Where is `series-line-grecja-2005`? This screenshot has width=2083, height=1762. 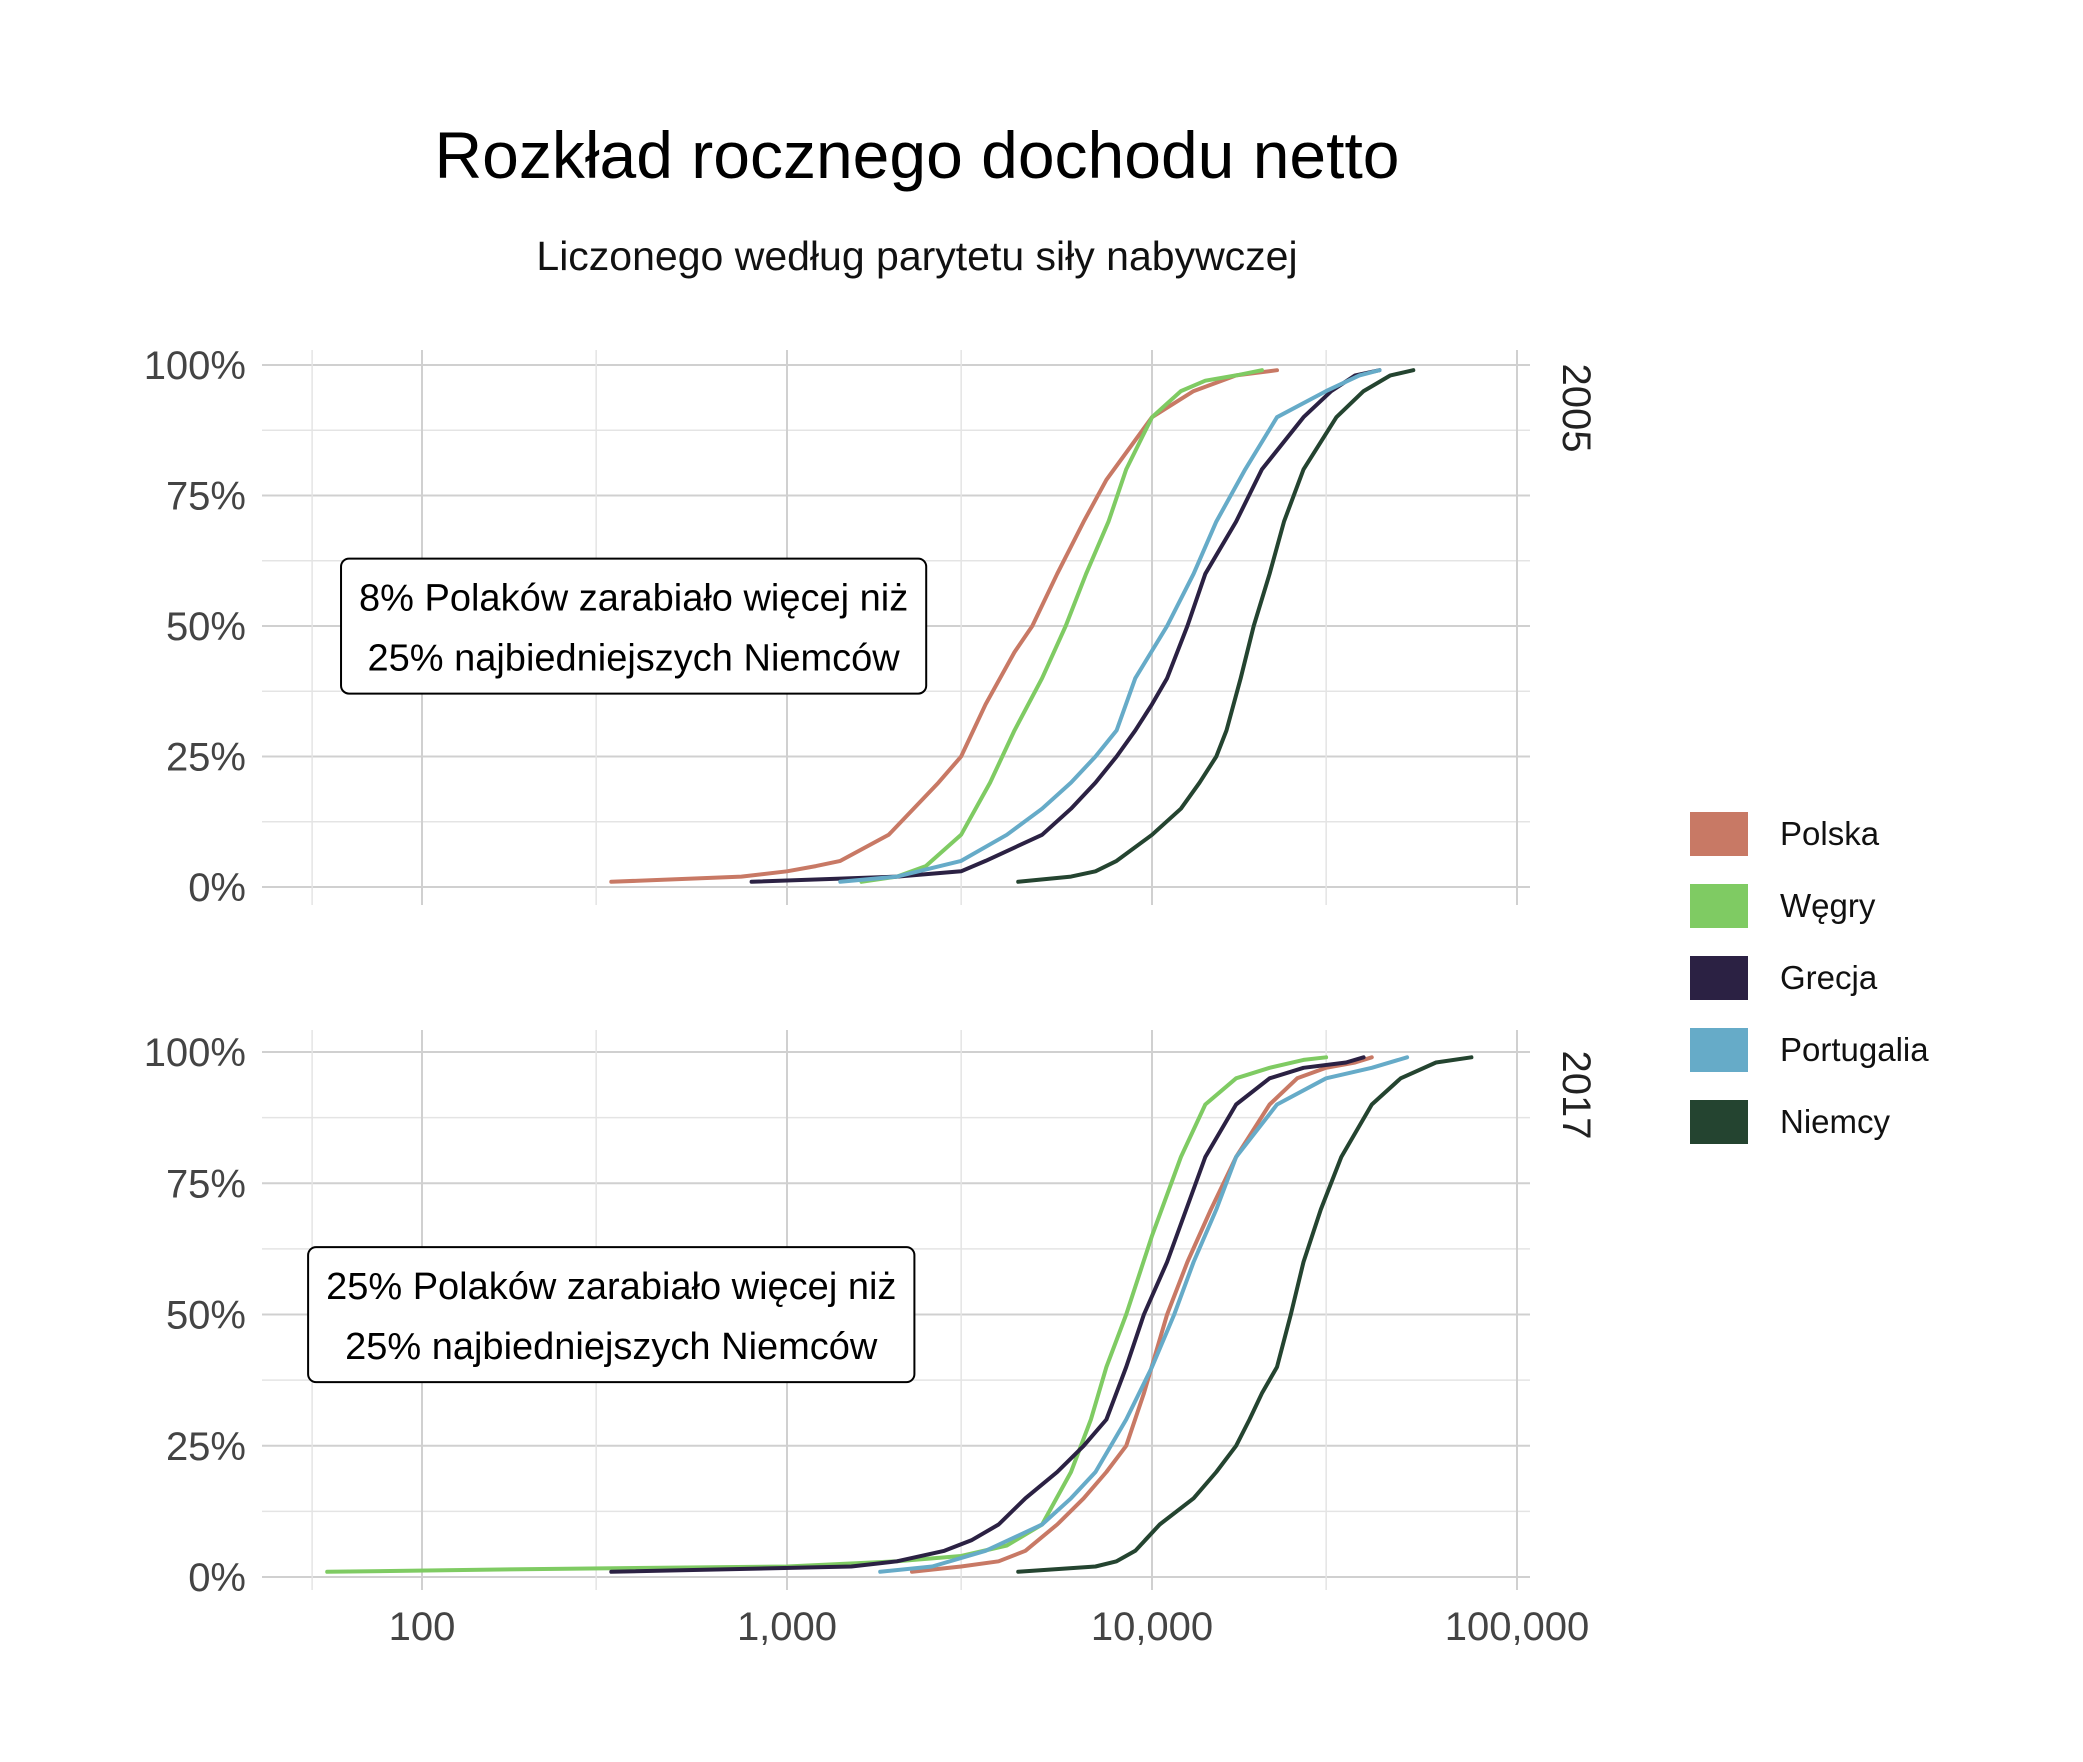 series-line-grecja-2005 is located at coordinates (1065, 626).